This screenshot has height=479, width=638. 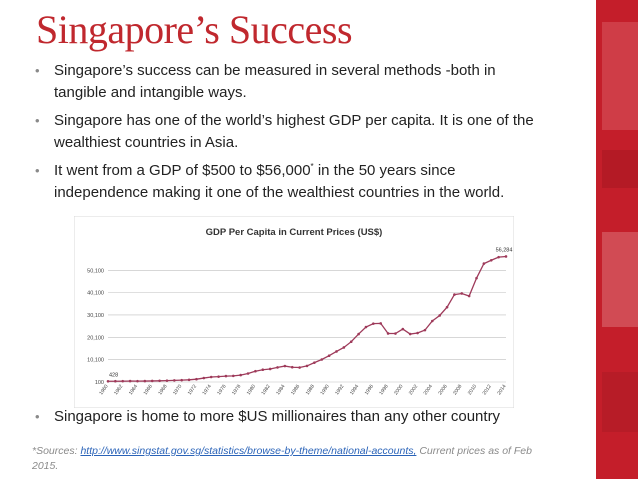 What do you see at coordinates (194, 29) in the screenshot?
I see `slide-title: Singapore’s Success` at bounding box center [194, 29].